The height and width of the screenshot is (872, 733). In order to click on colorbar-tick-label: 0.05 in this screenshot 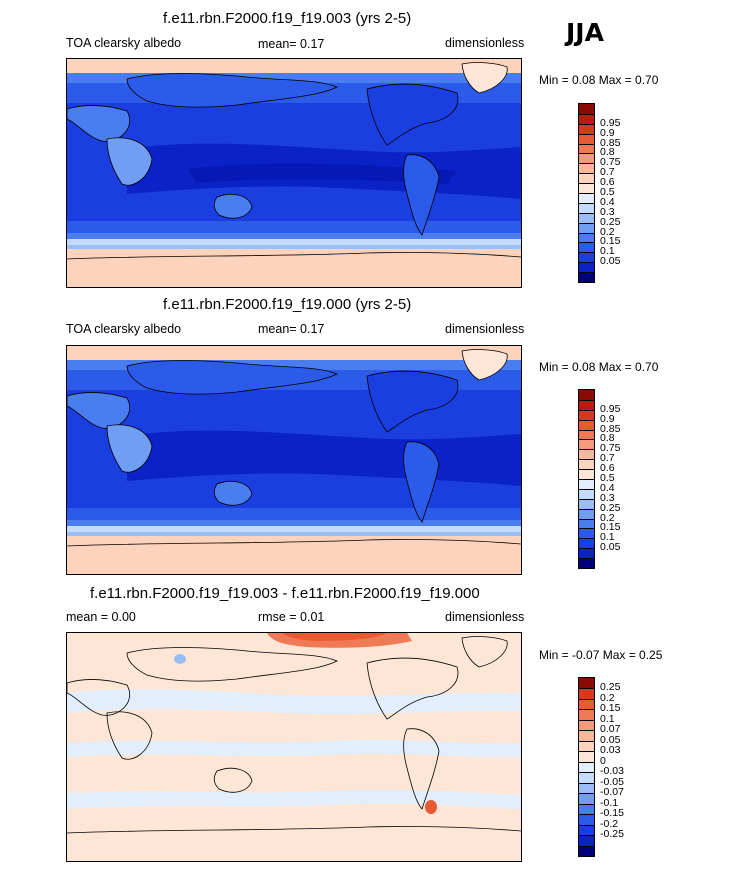, I will do `click(610, 547)`.